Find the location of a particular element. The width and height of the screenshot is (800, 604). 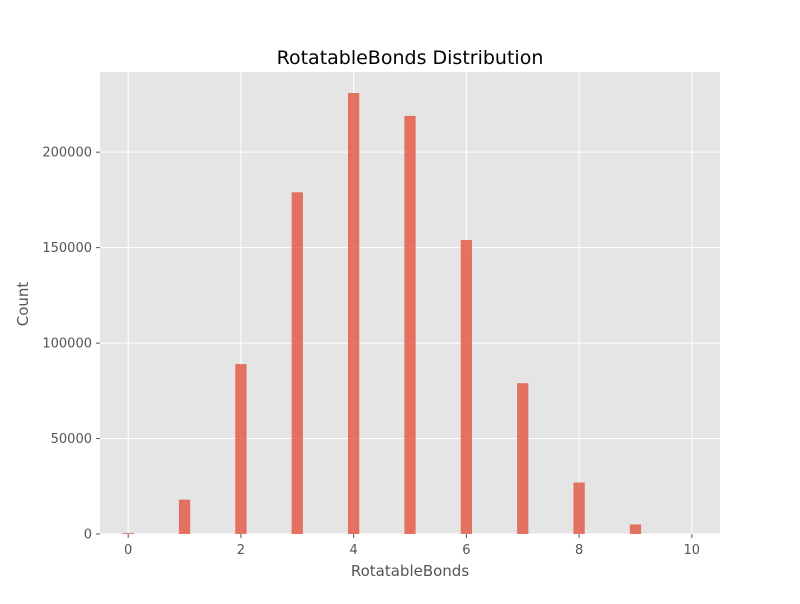

x-tick-label: 0 is located at coordinates (128, 550).